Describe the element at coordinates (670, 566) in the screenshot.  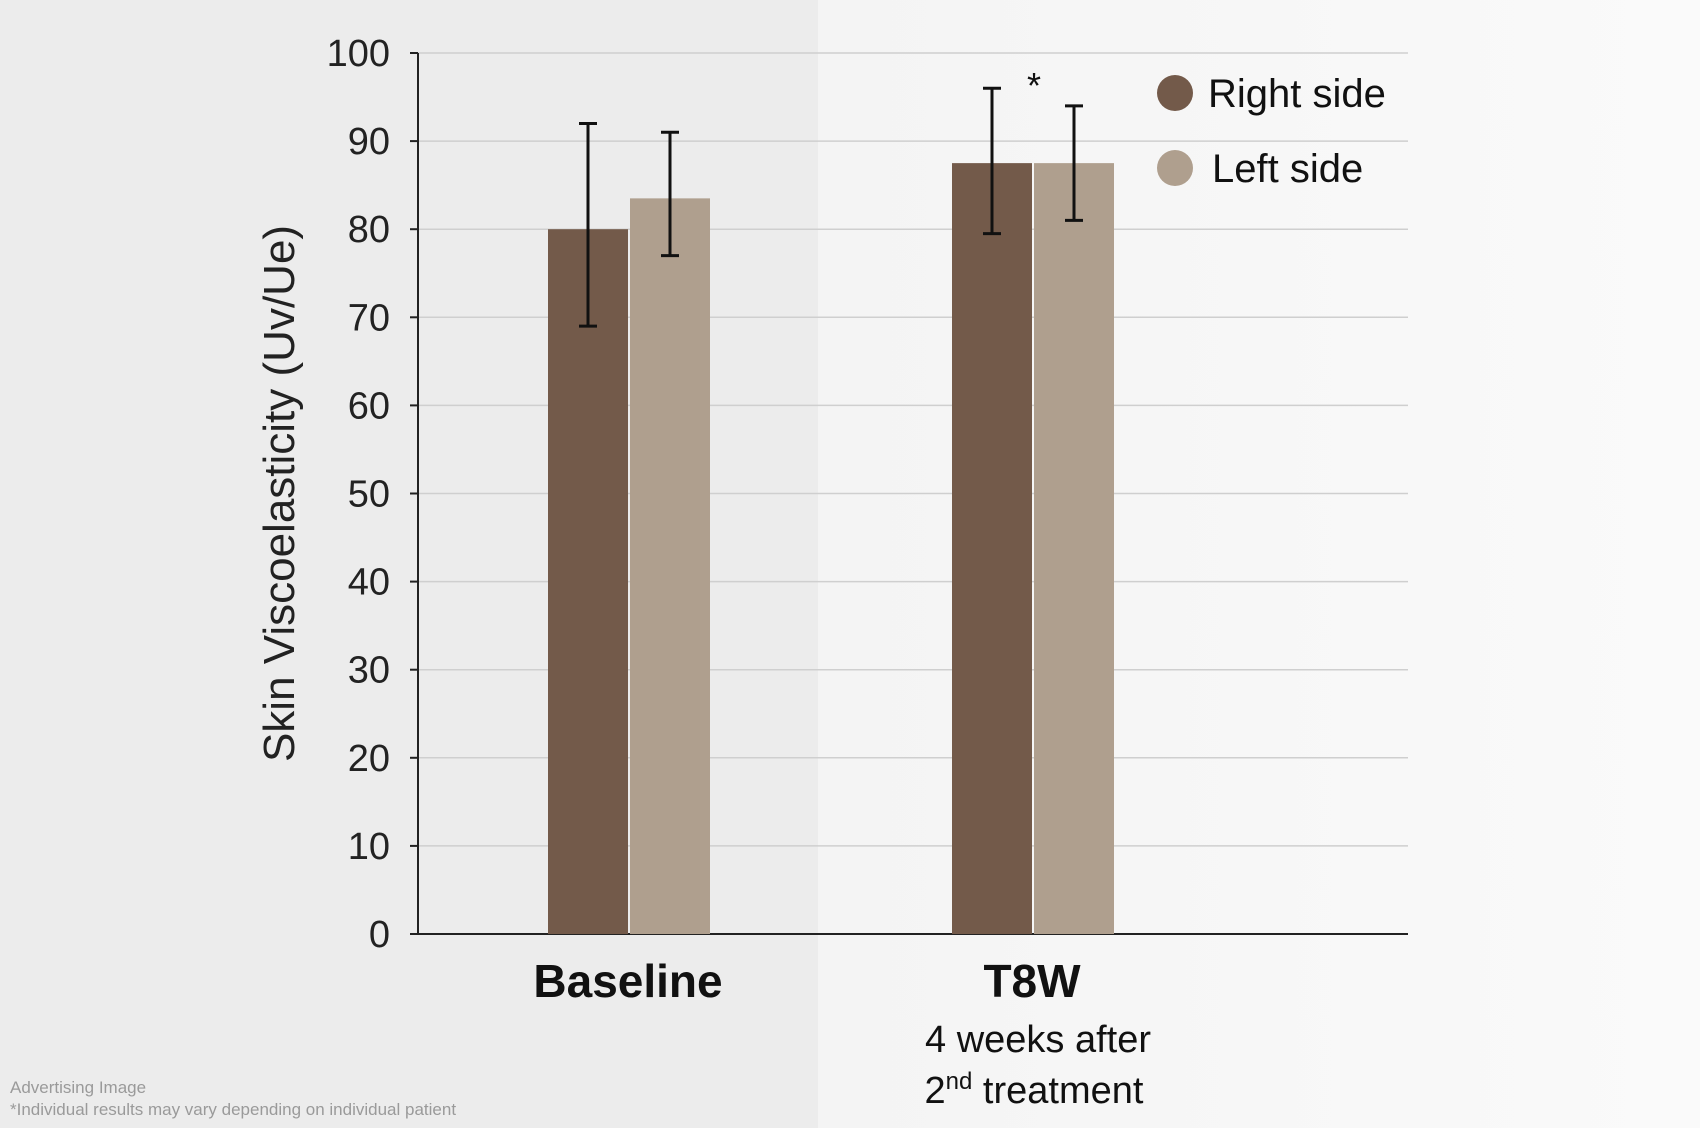
I see `bar-left-side-baseline` at that location.